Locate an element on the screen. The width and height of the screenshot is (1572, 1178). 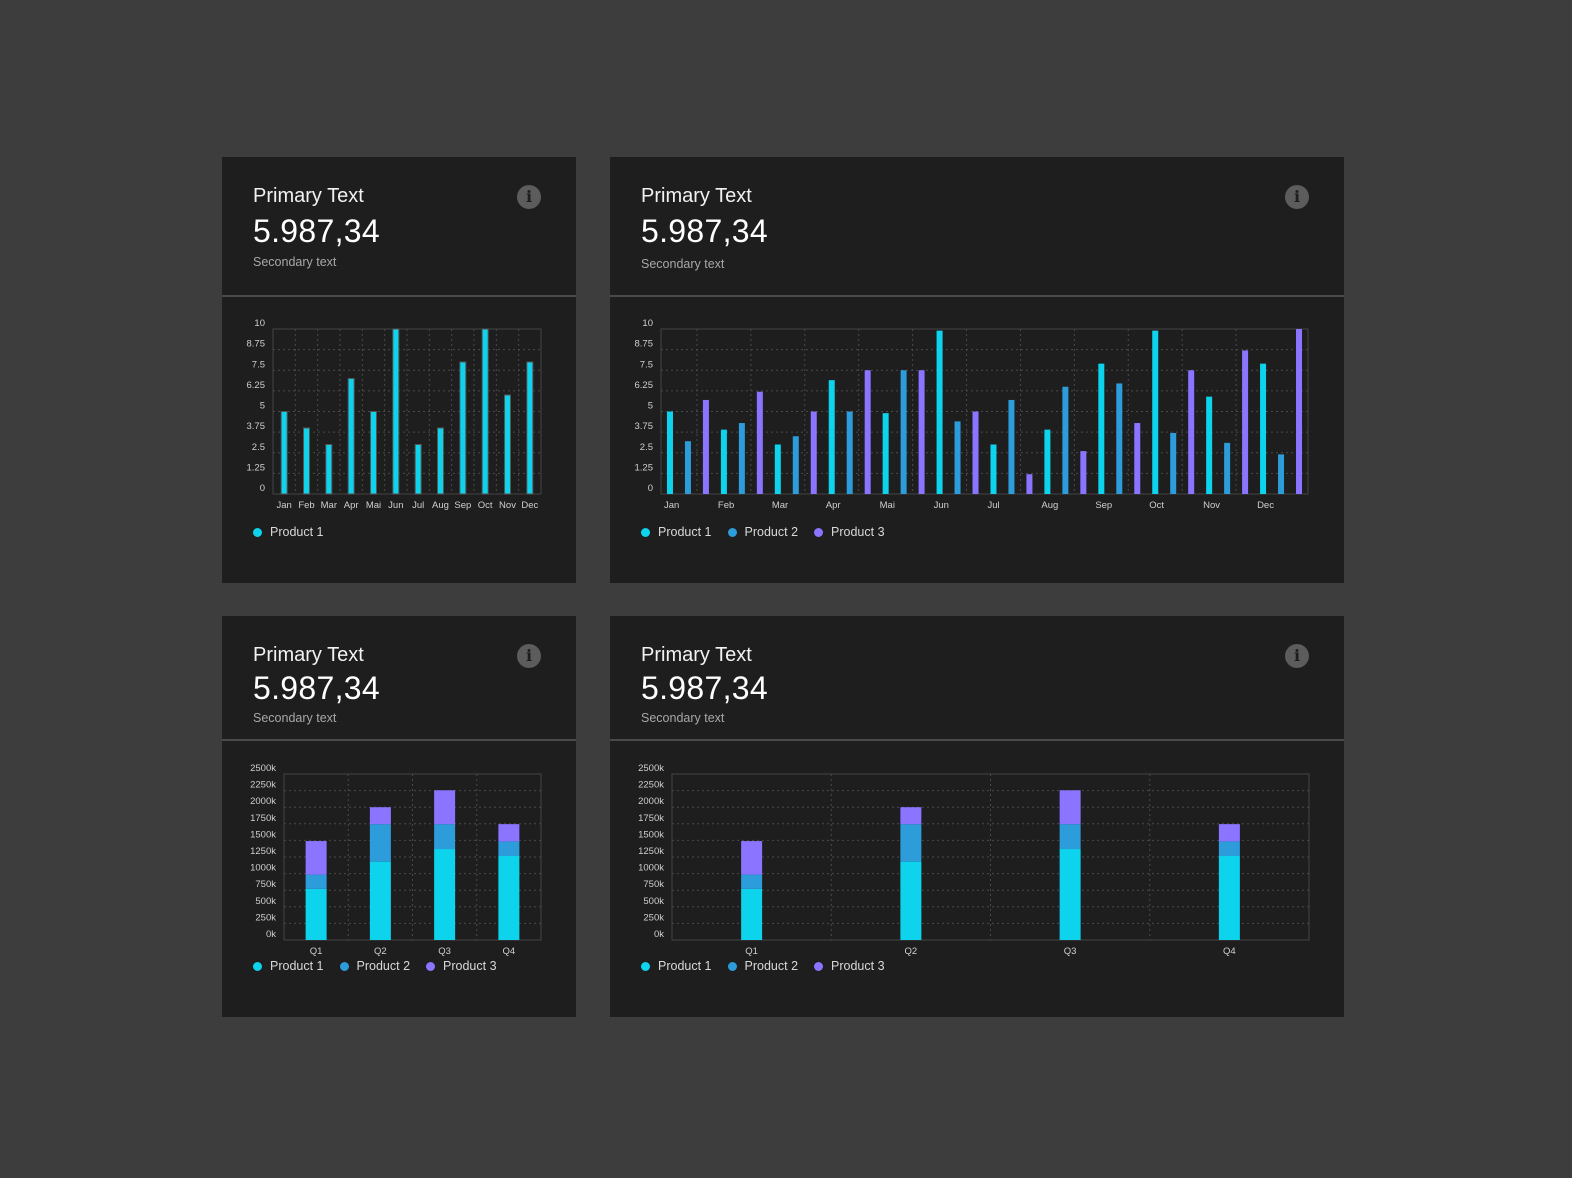
y-tick-label: 750k is located at coordinates (265, 884).